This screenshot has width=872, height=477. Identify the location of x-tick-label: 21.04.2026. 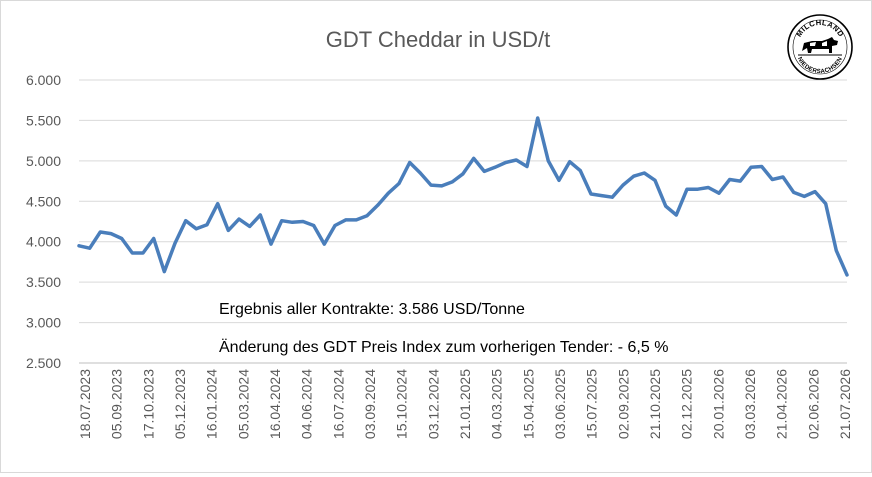
(782, 404).